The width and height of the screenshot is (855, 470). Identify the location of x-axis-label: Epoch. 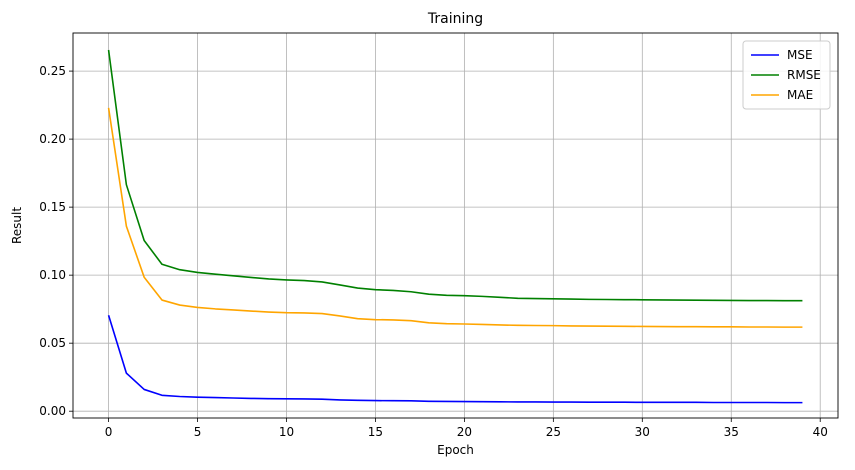
(455, 450).